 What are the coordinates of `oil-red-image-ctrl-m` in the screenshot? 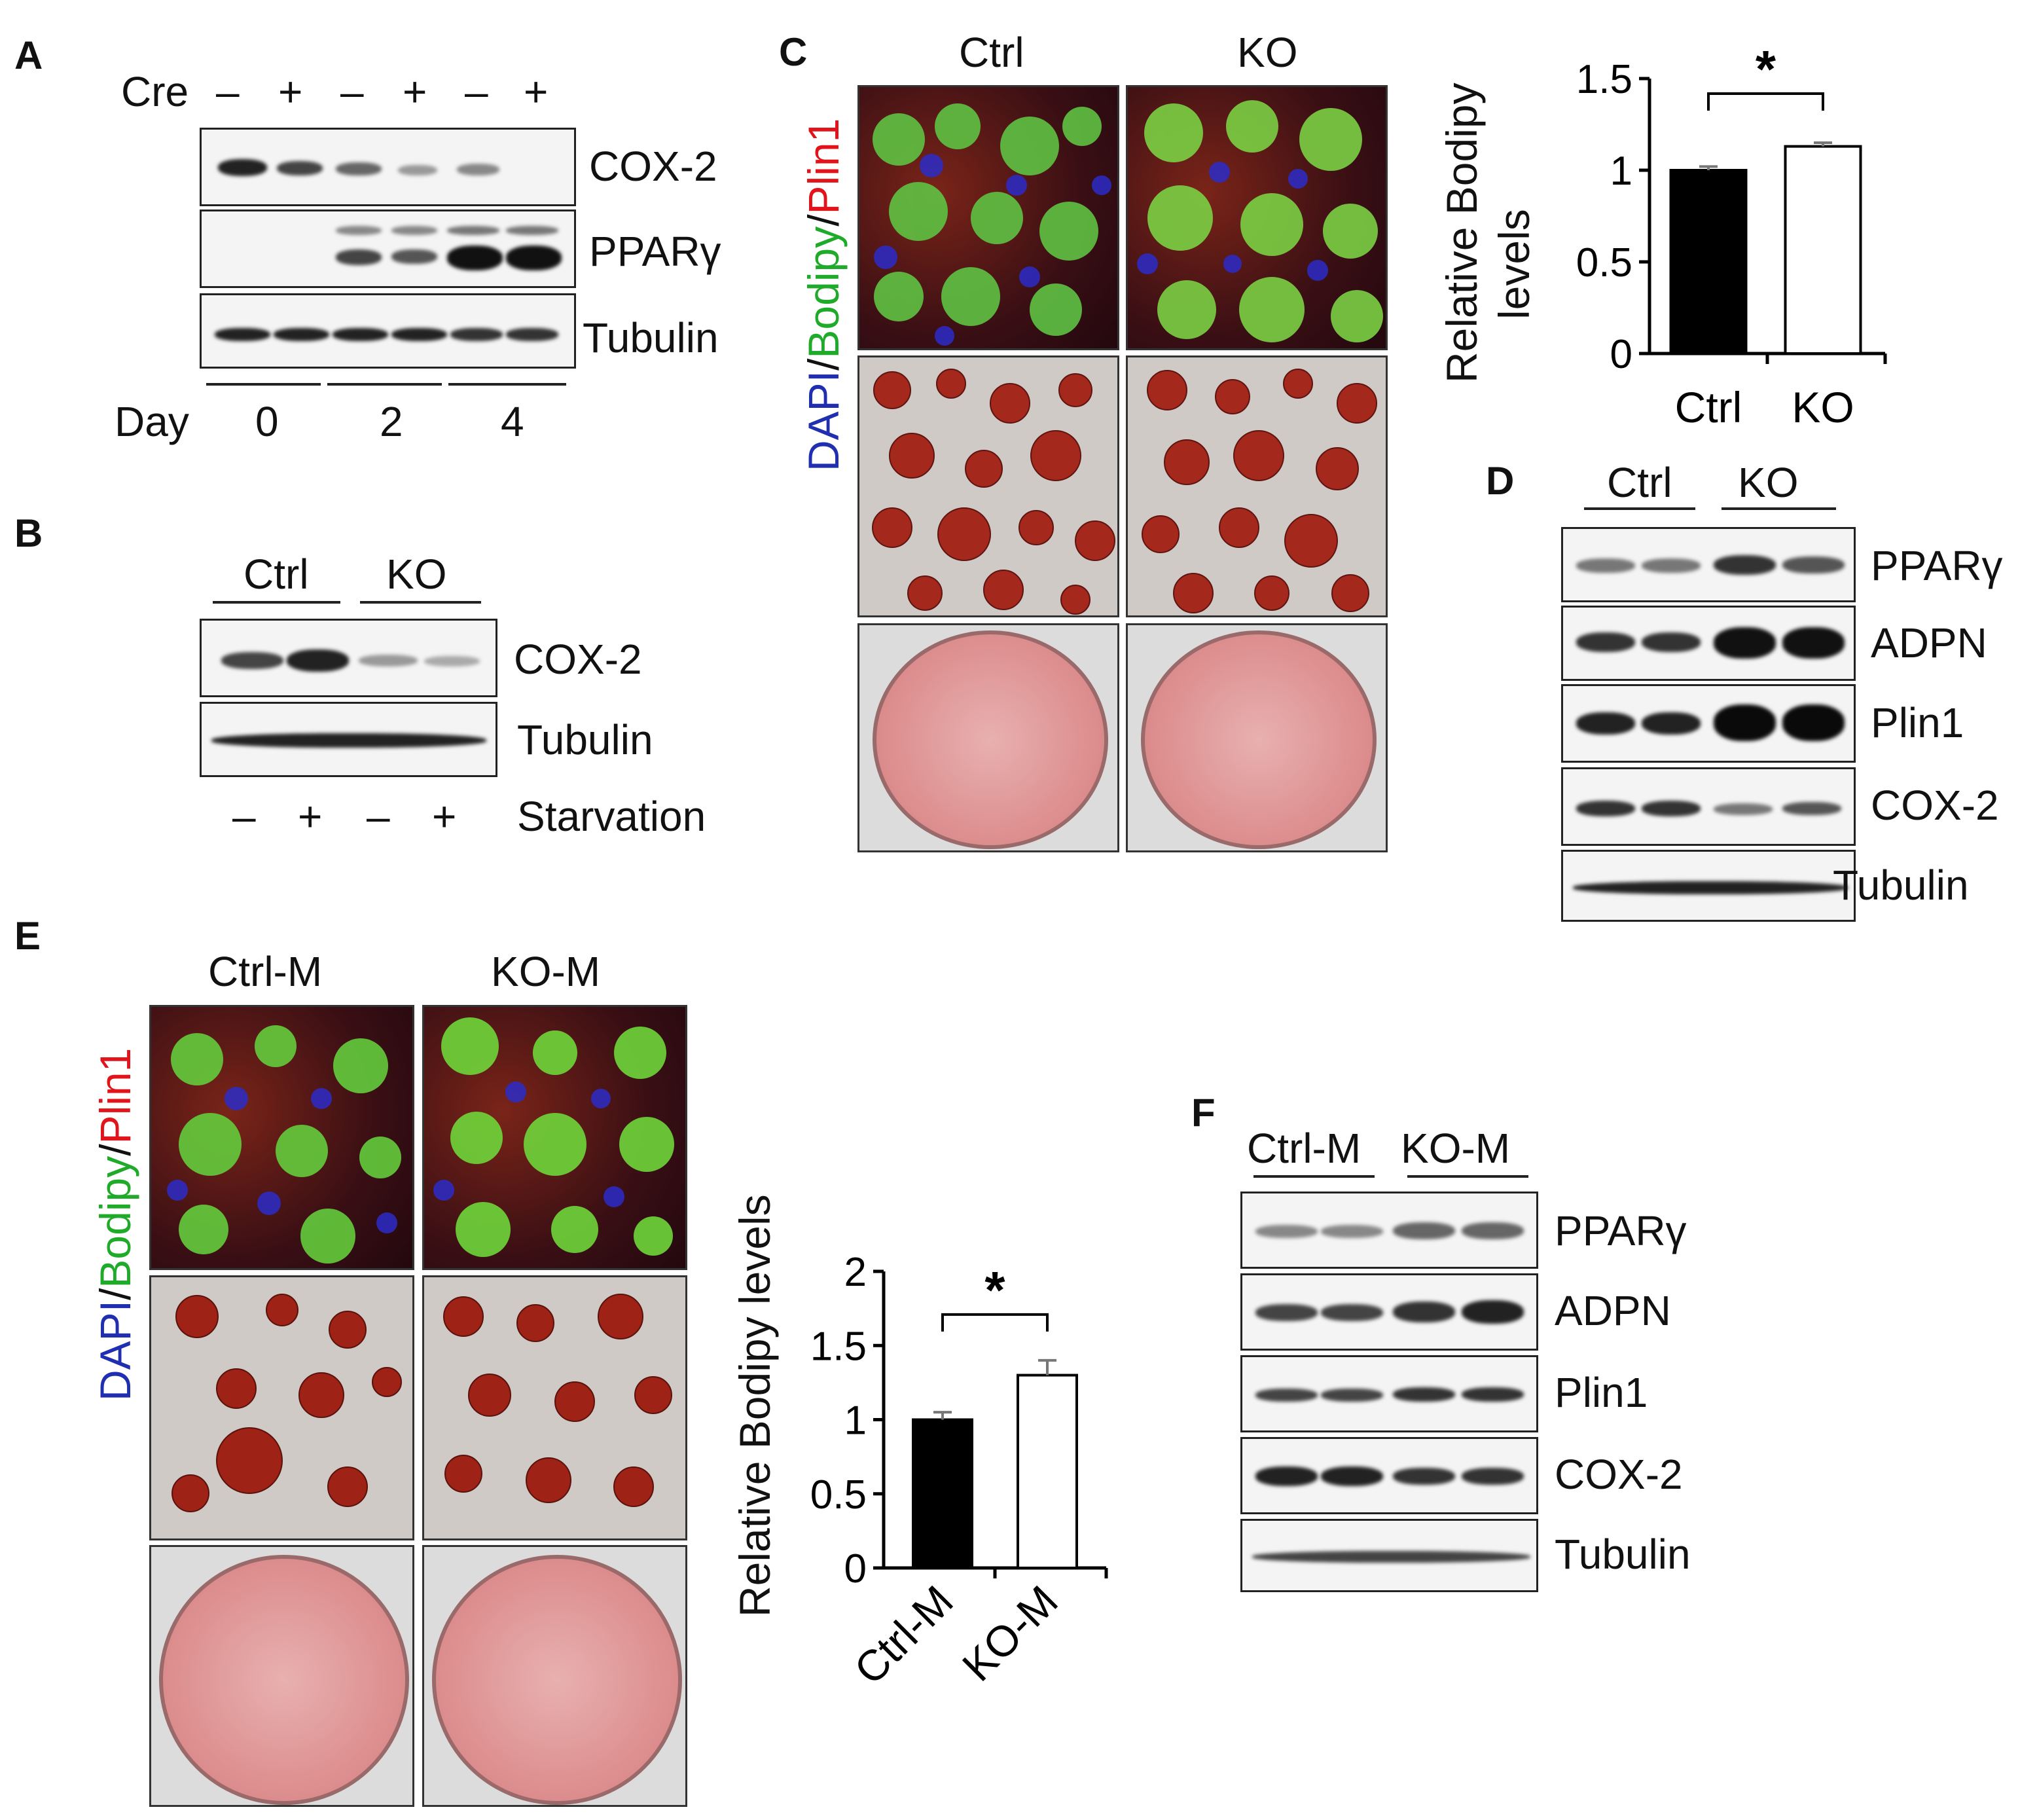 It's located at (281, 1407).